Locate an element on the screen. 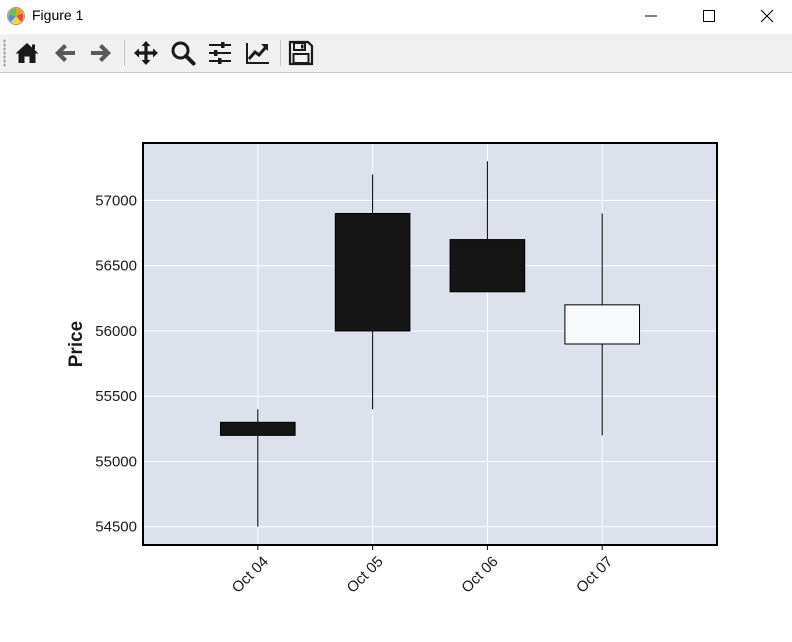  minimize-button is located at coordinates (651, 16).